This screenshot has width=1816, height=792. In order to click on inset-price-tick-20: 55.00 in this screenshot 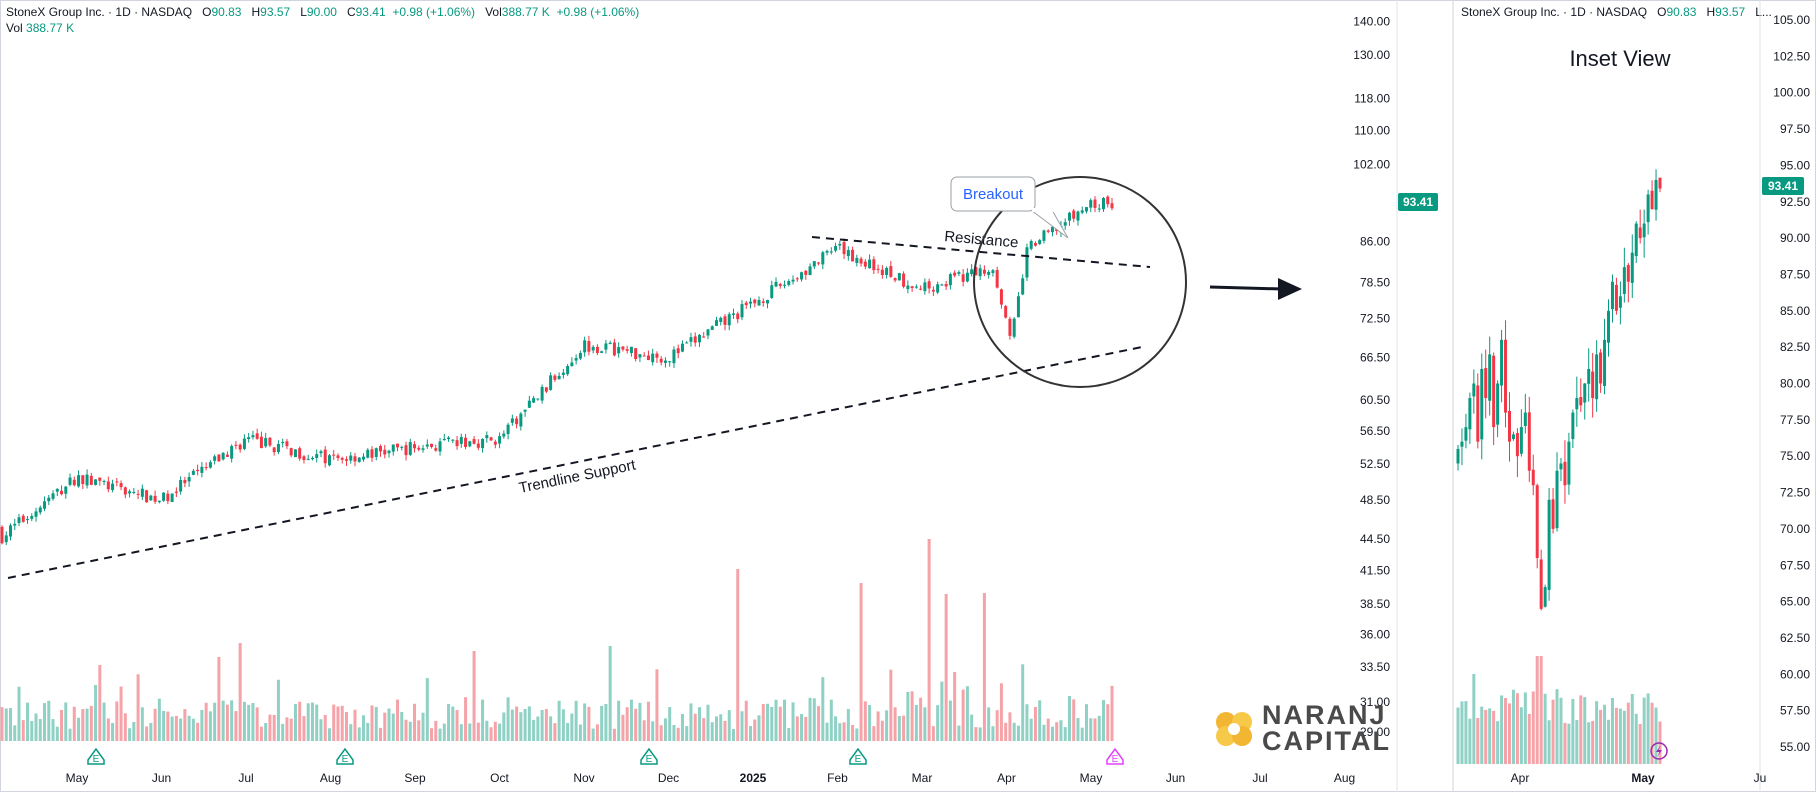, I will do `click(1795, 747)`.